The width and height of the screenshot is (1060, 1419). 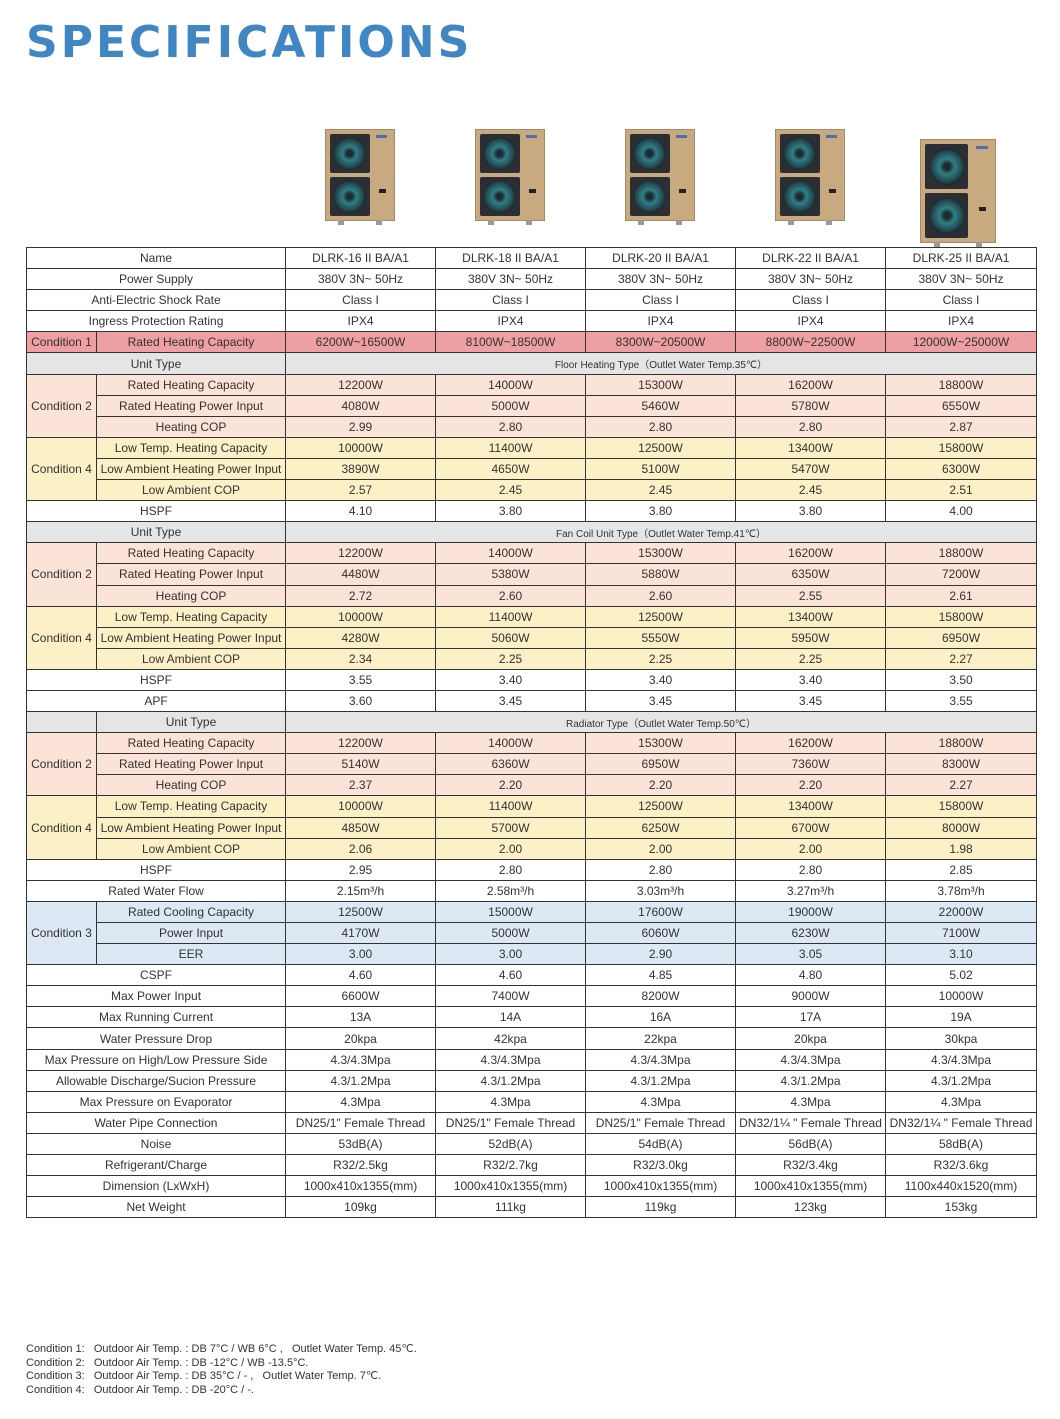 I want to click on condition-label: Condition 4, so click(x=62, y=827).